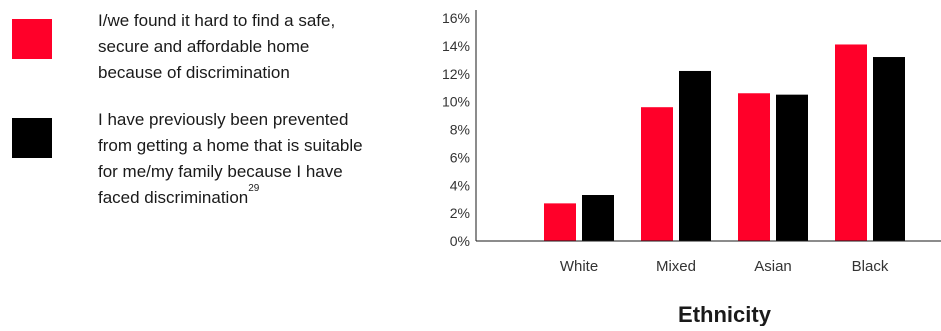 The width and height of the screenshot is (941, 331). What do you see at coordinates (870, 266) in the screenshot?
I see `x-tick-label-black: Black` at bounding box center [870, 266].